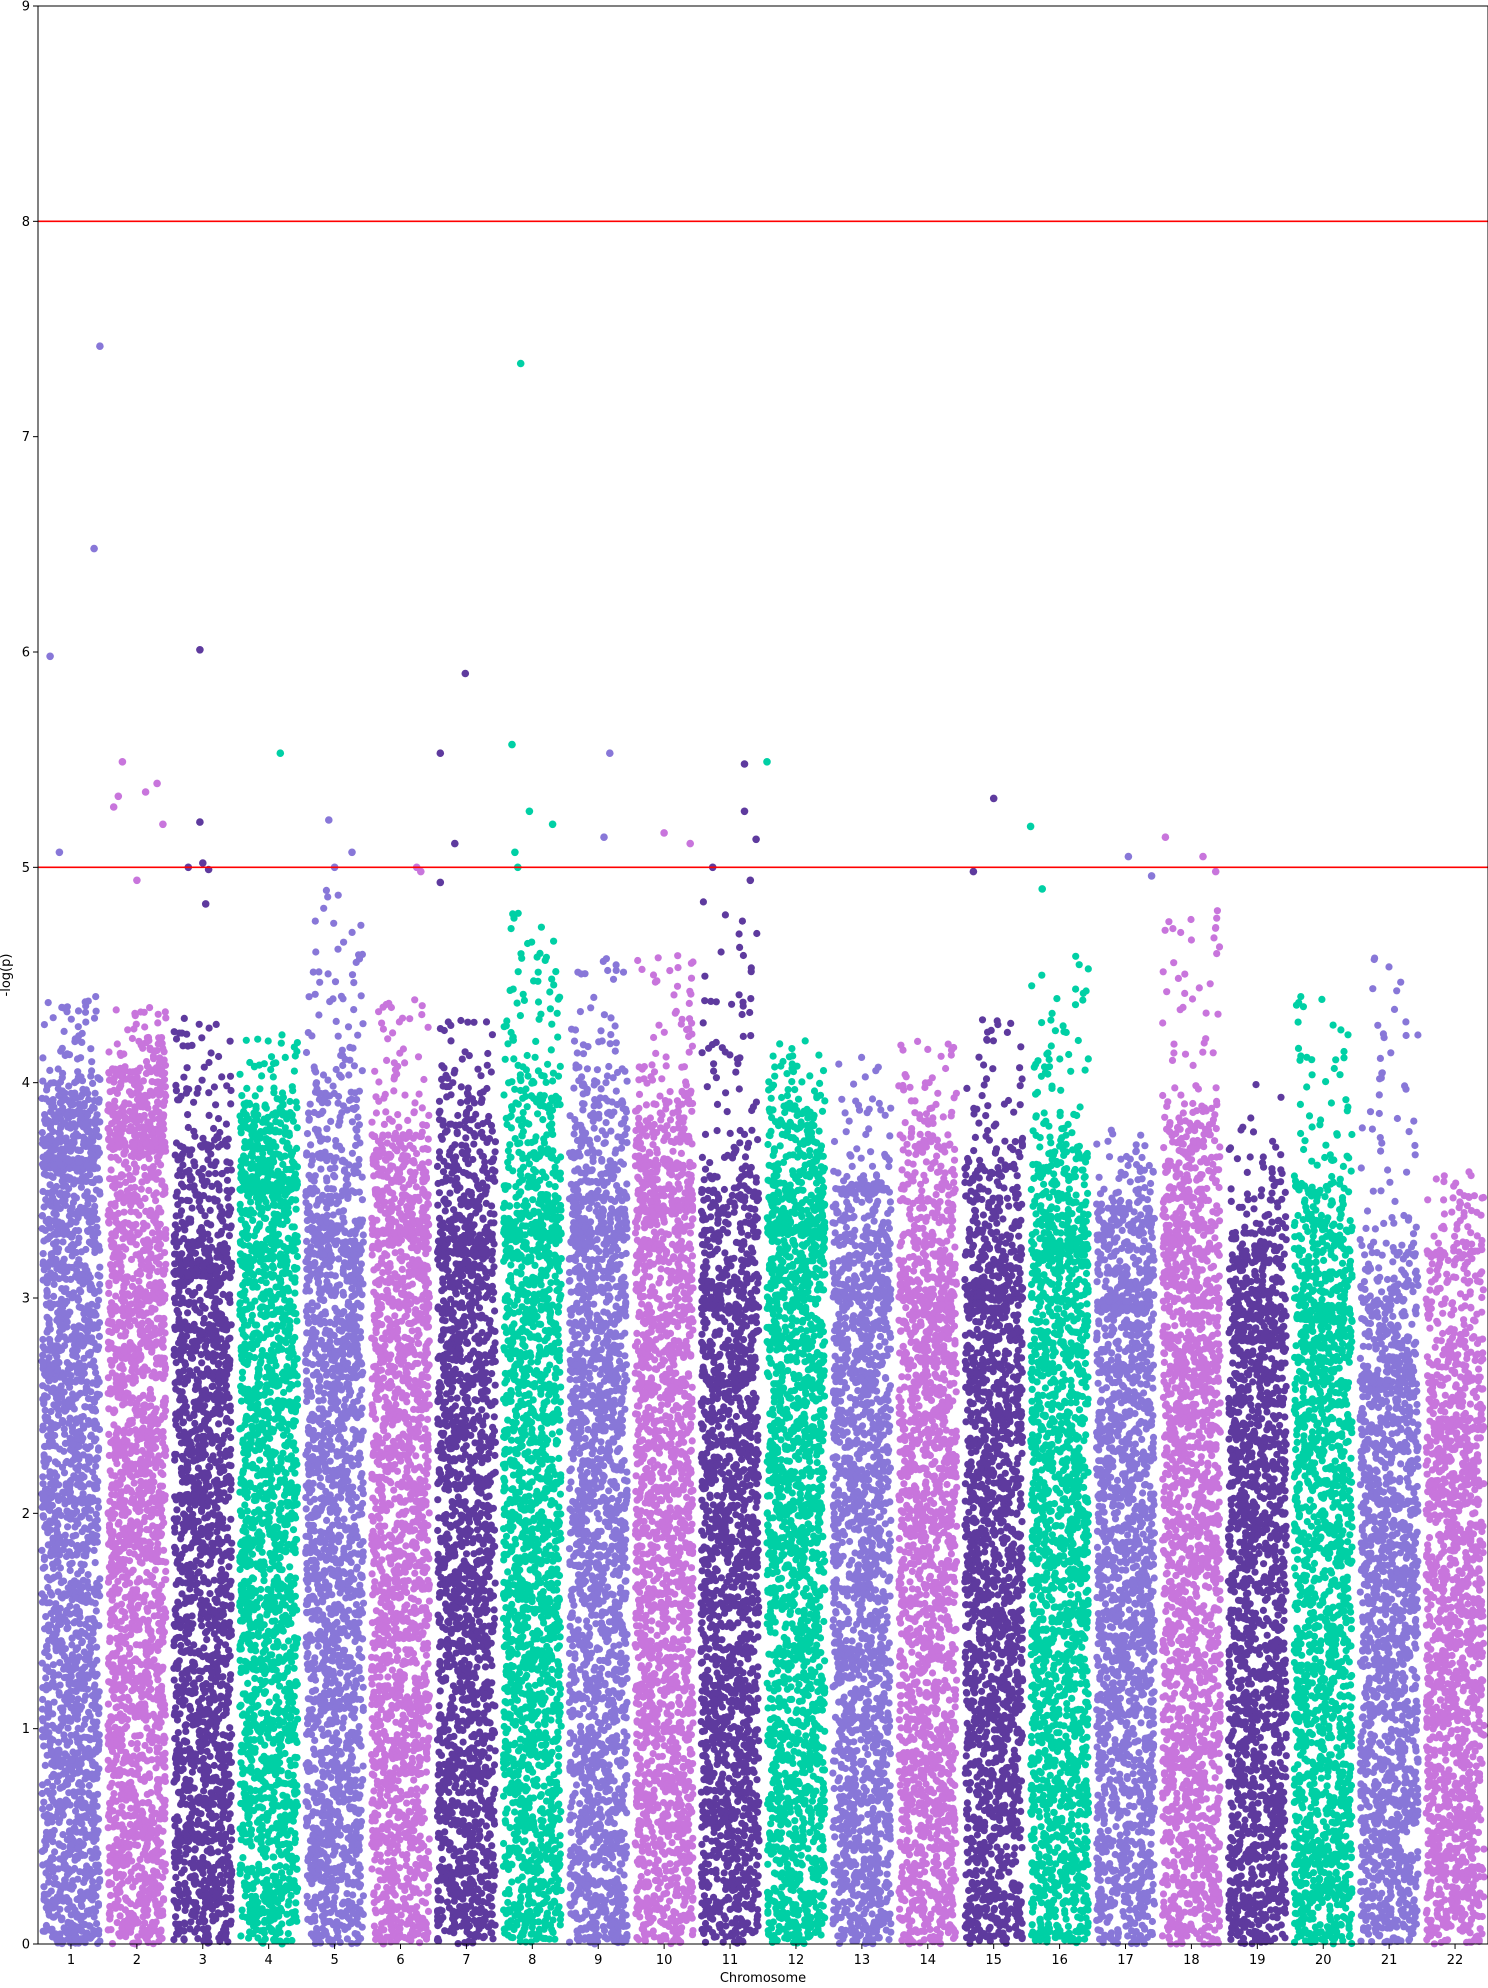  I want to click on x-tick-label-4: 4, so click(269, 1960).